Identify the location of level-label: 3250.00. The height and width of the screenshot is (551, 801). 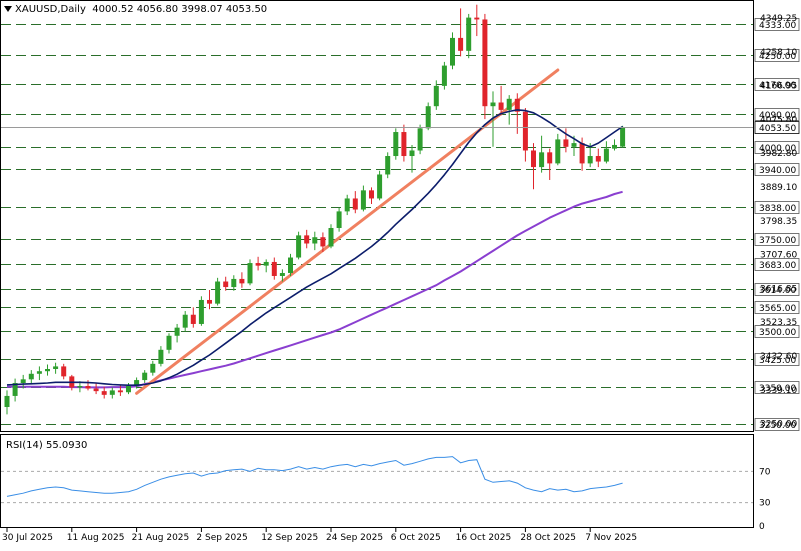
(777, 426).